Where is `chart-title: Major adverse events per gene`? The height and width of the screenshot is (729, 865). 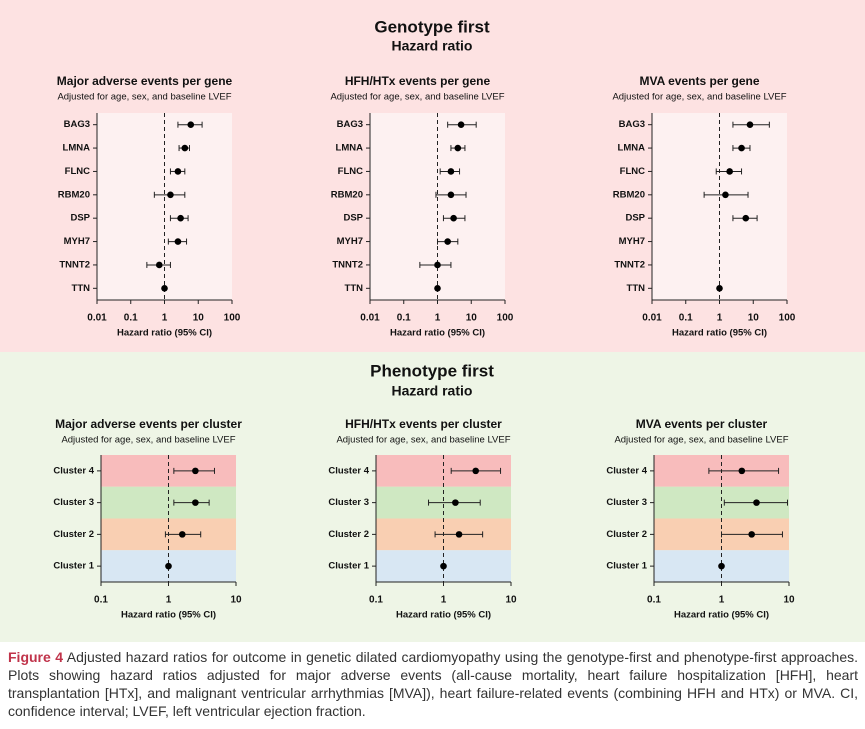 chart-title: Major adverse events per gene is located at coordinates (145, 81).